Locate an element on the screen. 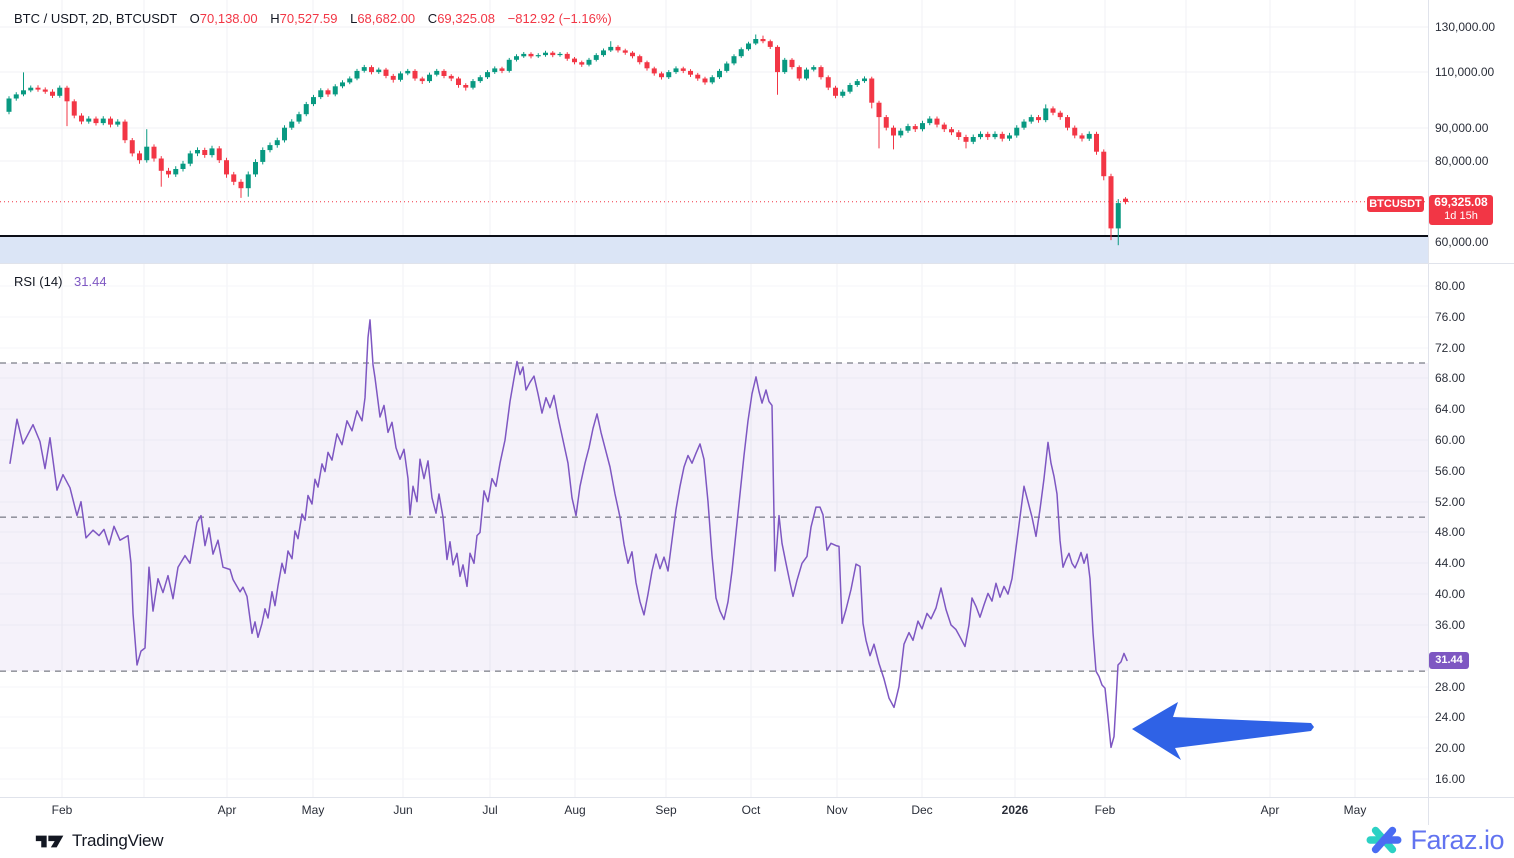 The height and width of the screenshot is (858, 1514). tradingview-mark-icon is located at coordinates (49, 841).